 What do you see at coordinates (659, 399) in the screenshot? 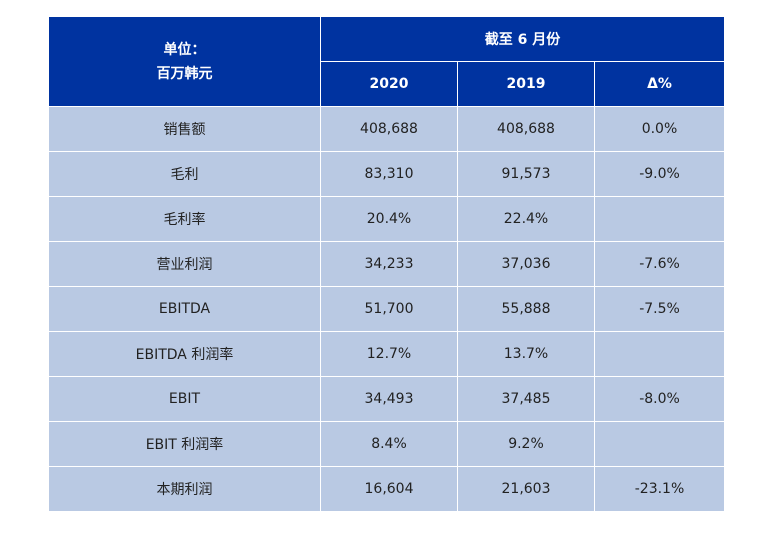
I see `delta-value: -8.0%` at bounding box center [659, 399].